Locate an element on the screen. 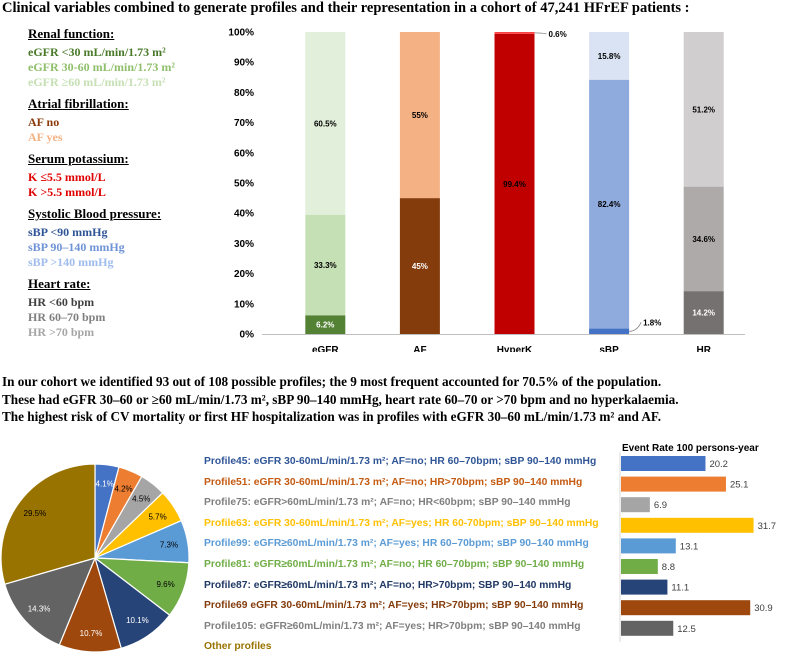 This screenshot has height=664, width=785. pie-label: 4.1% is located at coordinates (105, 483).